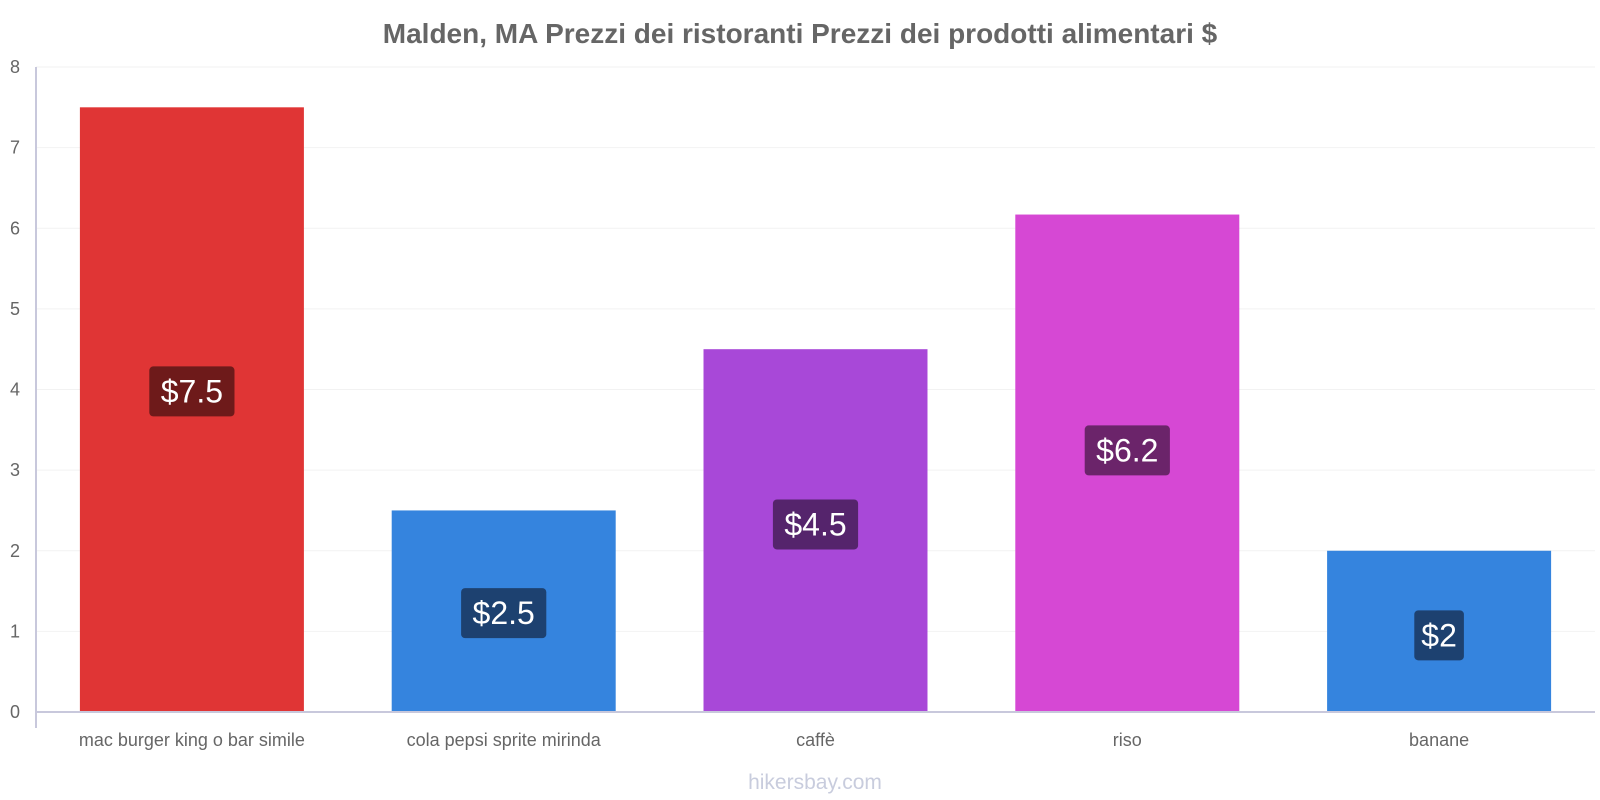 The width and height of the screenshot is (1600, 800). I want to click on value-label: $4.5, so click(815, 524).